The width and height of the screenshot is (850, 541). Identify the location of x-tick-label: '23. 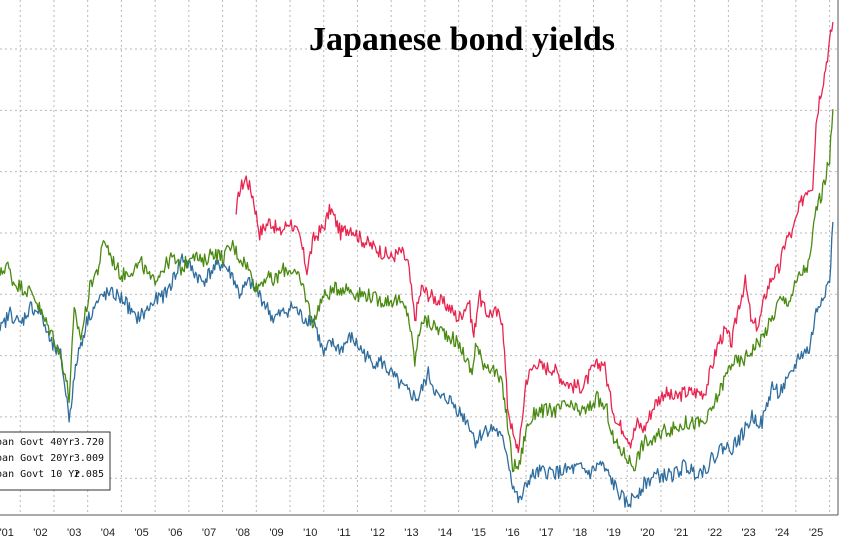
(748, 533).